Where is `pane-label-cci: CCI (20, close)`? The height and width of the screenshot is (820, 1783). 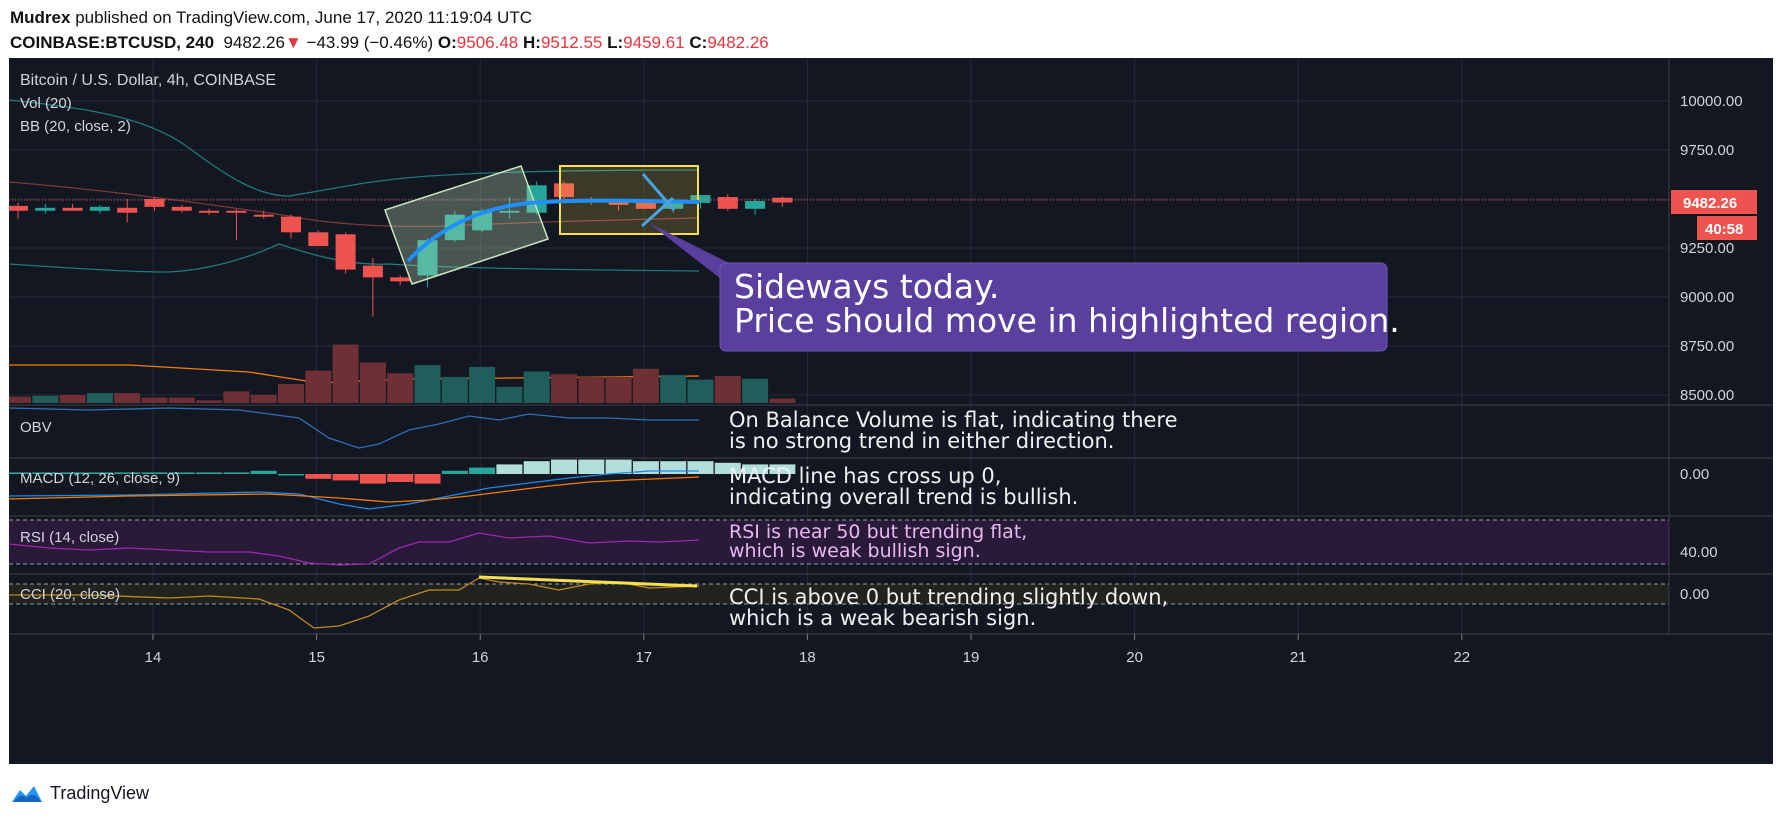
pane-label-cci: CCI (20, close) is located at coordinates (70, 594).